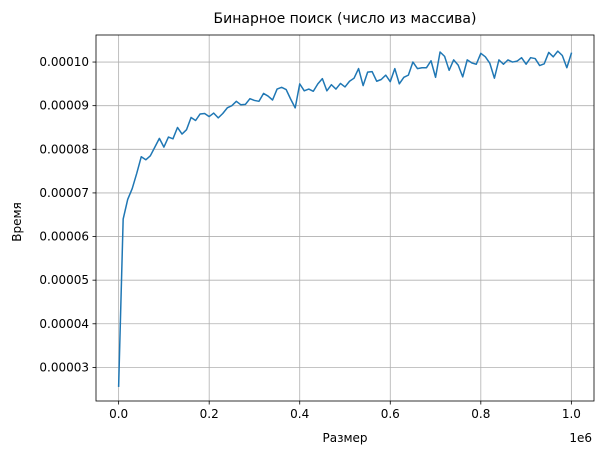  Describe the element at coordinates (118, 414) in the screenshot. I see `x-tick-label: 0.0` at that location.